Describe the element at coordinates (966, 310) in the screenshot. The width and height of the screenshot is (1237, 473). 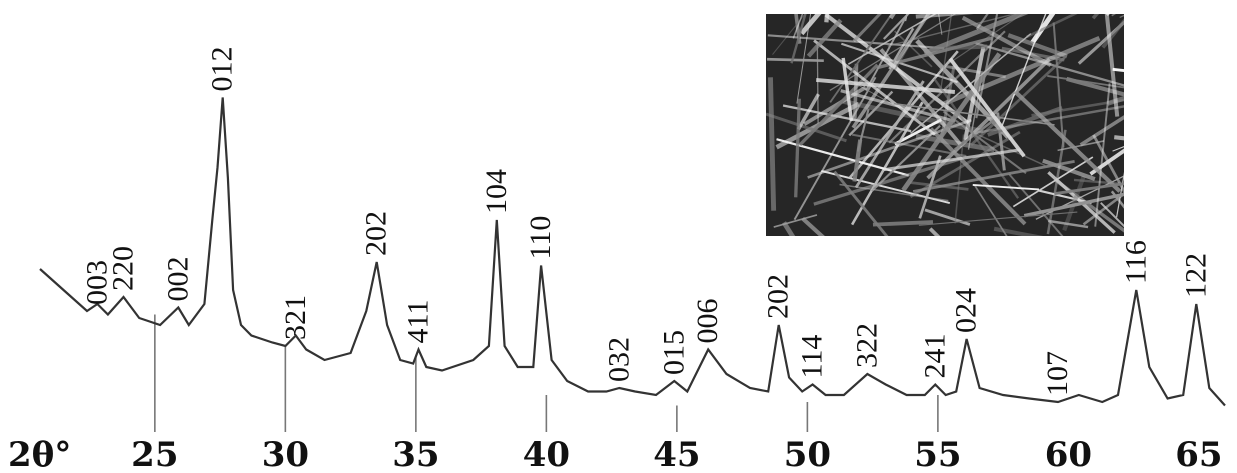
I see `peak-label-16: 024` at that location.